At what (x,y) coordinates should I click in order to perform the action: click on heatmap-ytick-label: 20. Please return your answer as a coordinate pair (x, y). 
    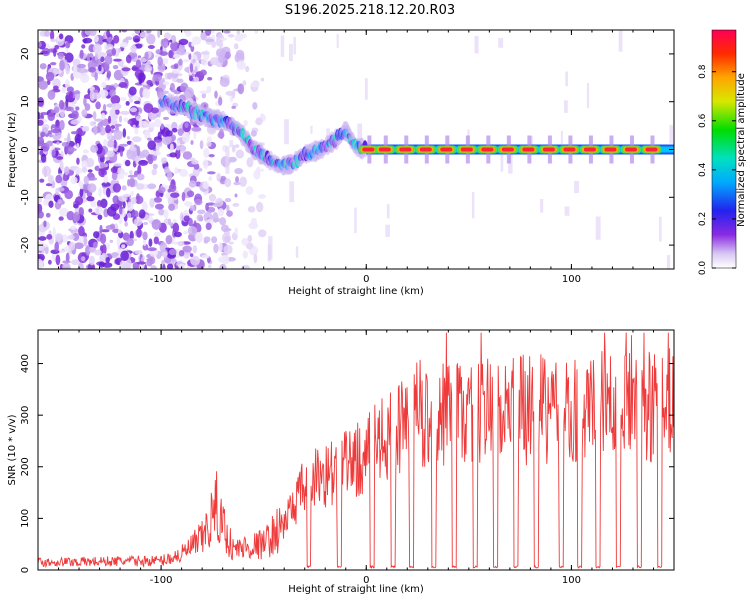
    Looking at the image, I should click on (25, 54).